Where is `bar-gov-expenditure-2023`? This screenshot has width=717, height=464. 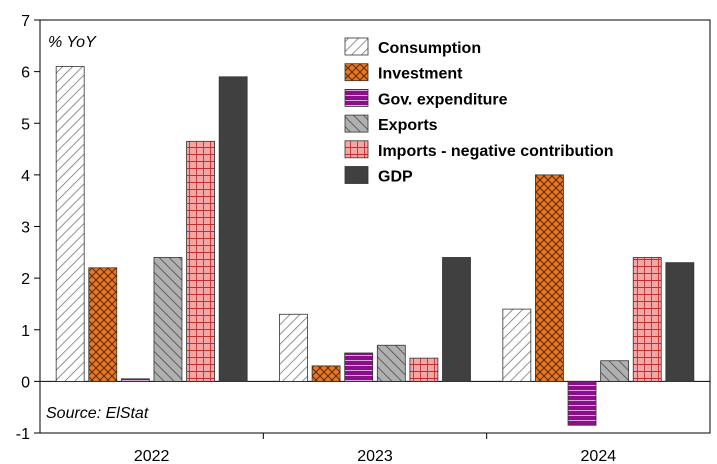
bar-gov-expenditure-2023 is located at coordinates (359, 367).